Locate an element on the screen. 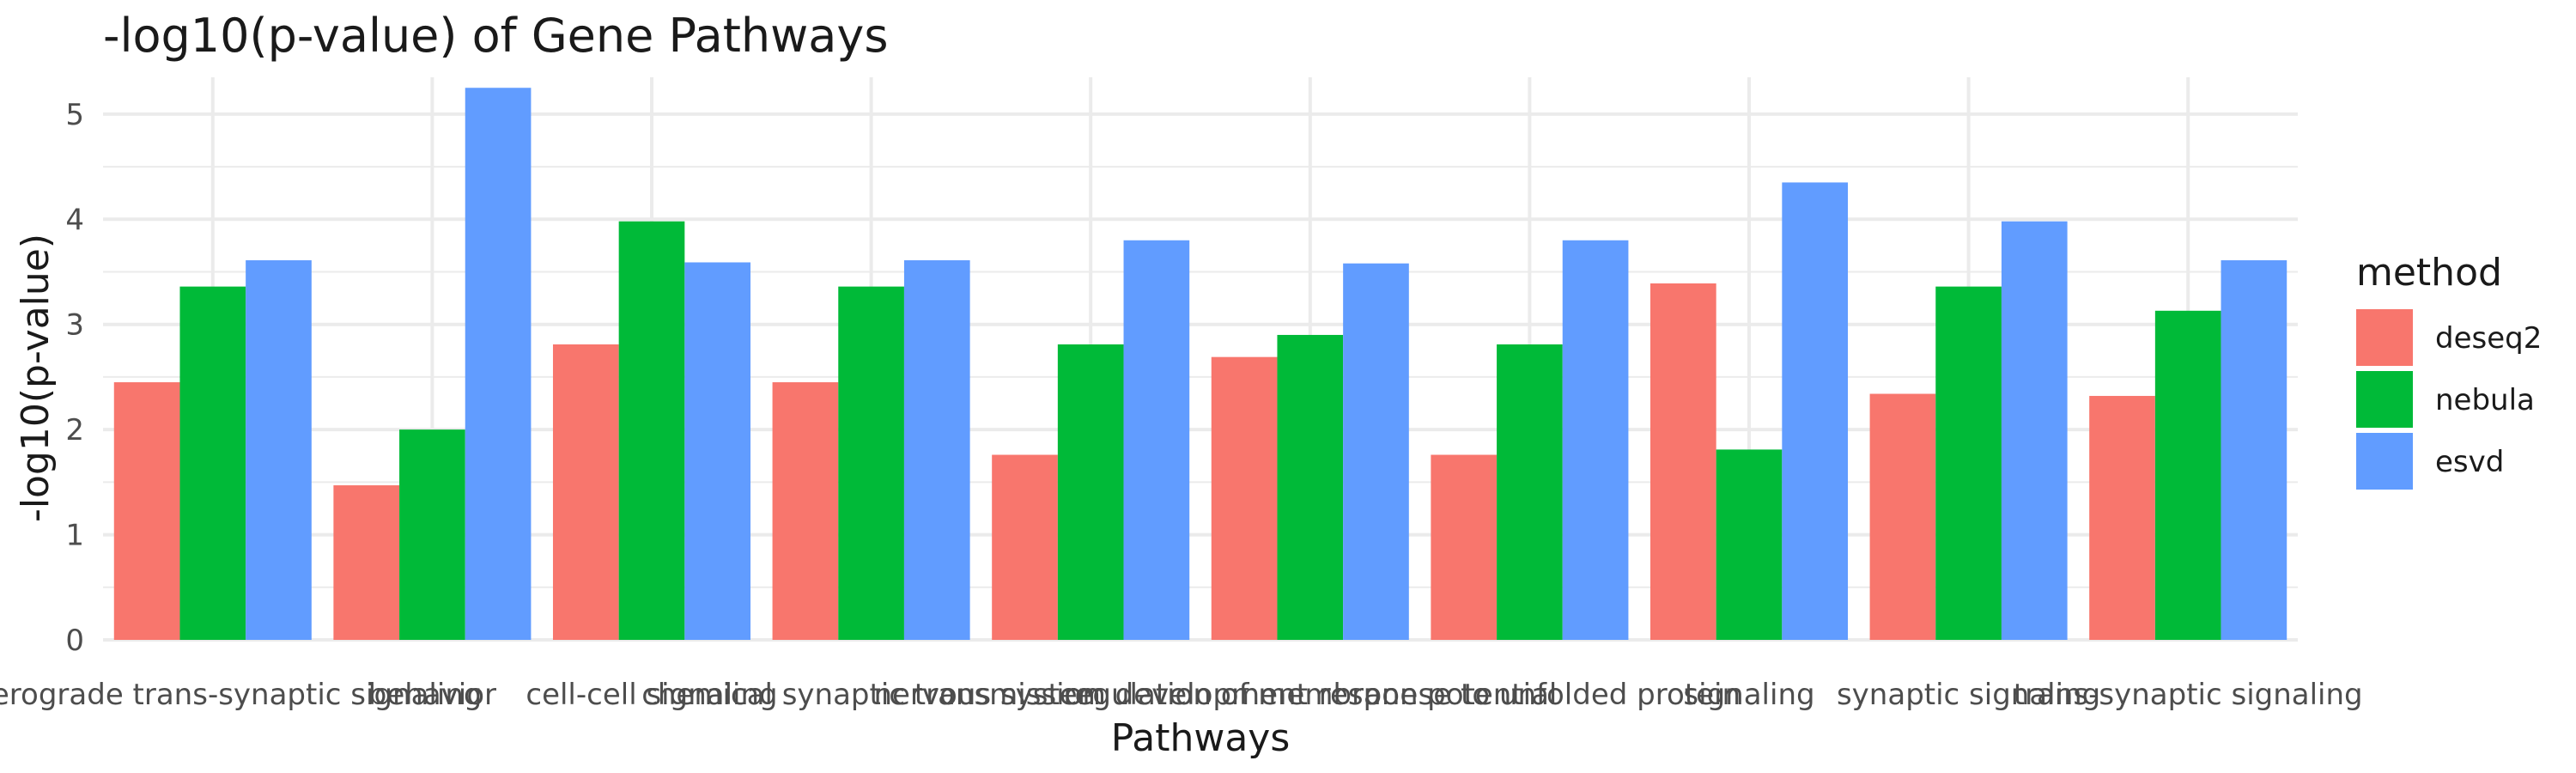 This screenshot has height=773, width=2576. legend-label-nebula: nebula is located at coordinates (2485, 400).